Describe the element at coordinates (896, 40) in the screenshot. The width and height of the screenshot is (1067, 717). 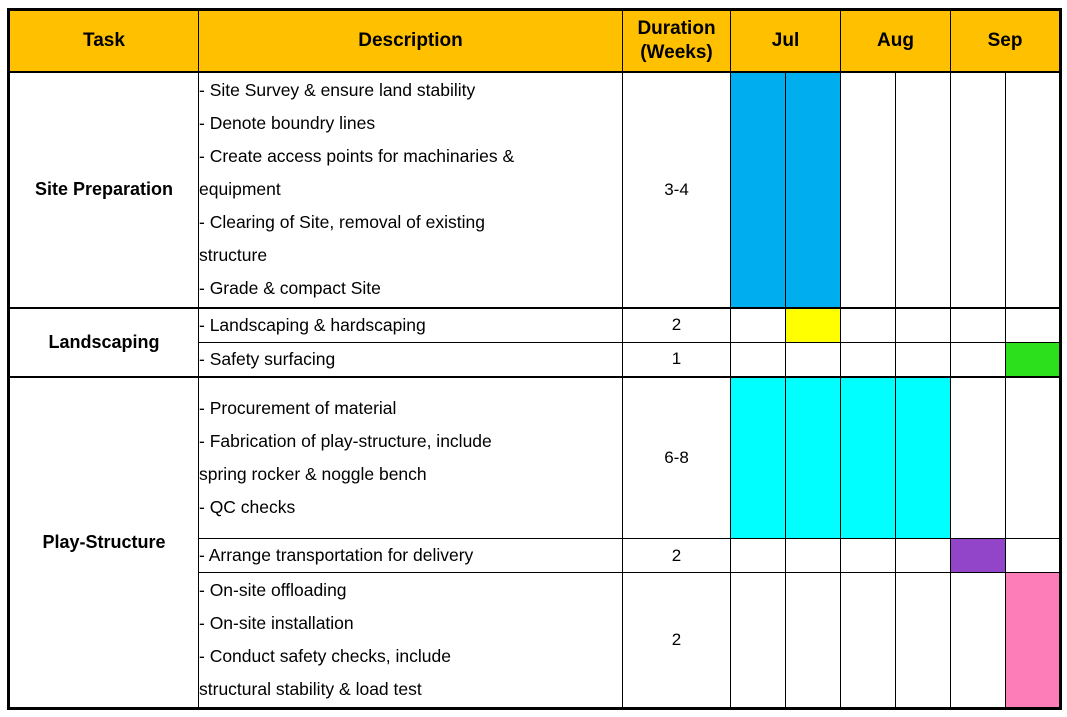
I see `header-month-aug: Aug` at that location.